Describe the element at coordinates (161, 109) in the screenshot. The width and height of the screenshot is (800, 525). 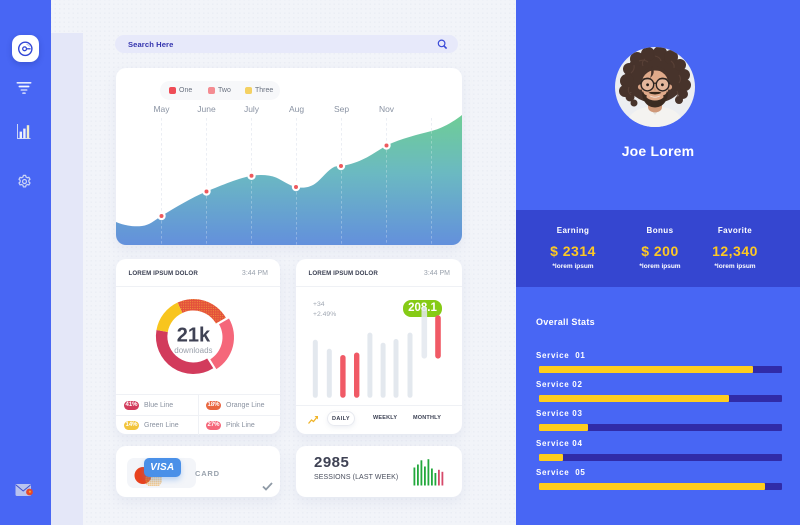
I see `svg-text: May` at that location.